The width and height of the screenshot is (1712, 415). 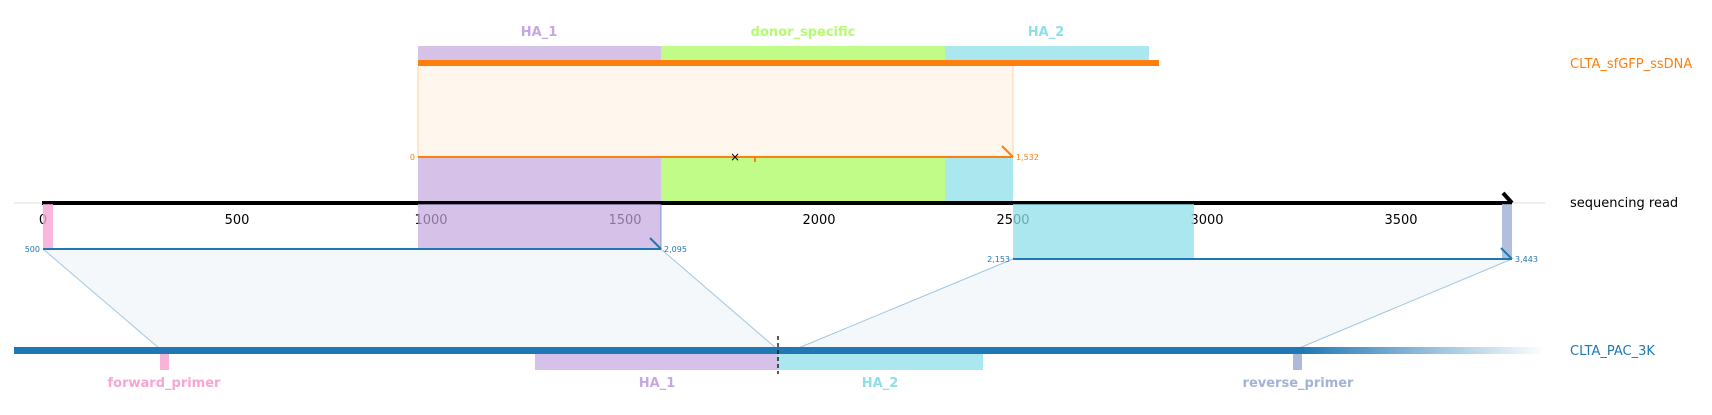 I want to click on ref1-end-label: 2,095, so click(x=675, y=249).